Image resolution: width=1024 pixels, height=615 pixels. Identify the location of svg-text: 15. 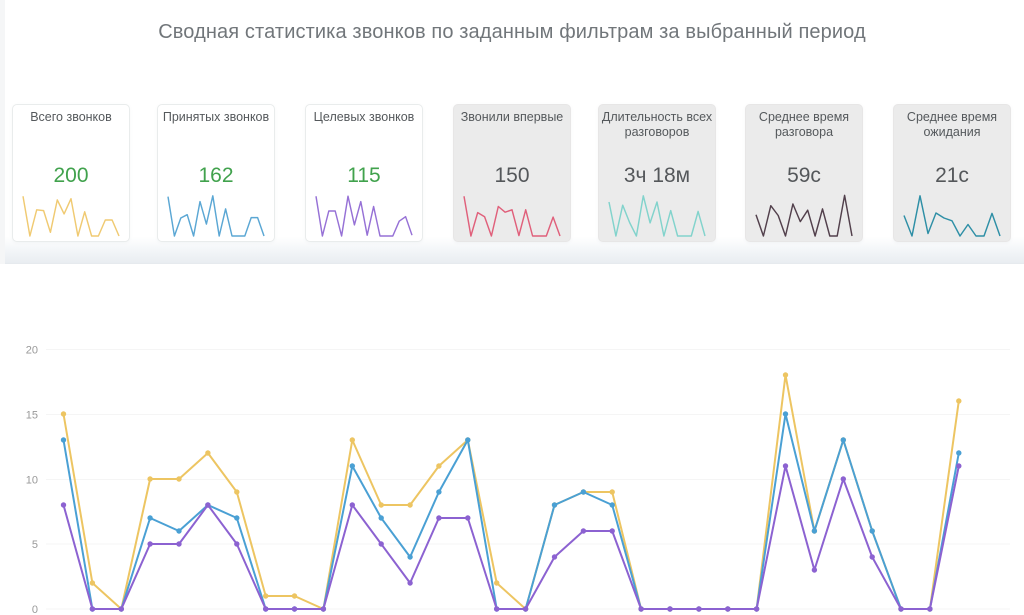
(32, 416).